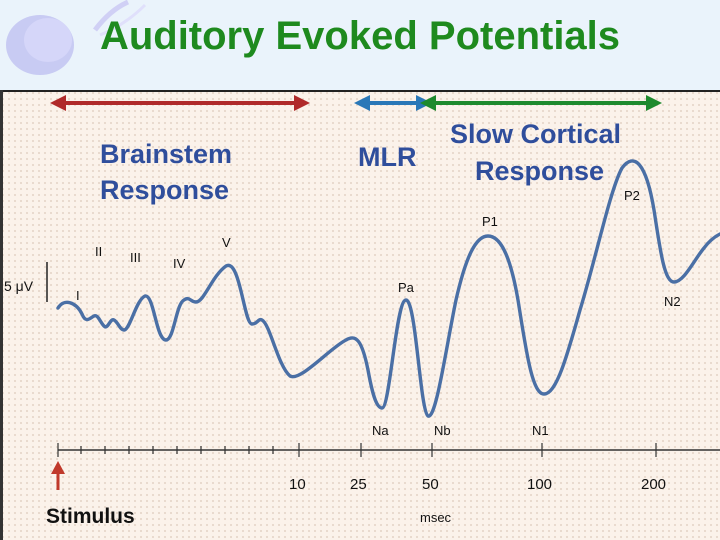  Describe the element at coordinates (672, 301) in the screenshot. I see `peak-label-N2: N2` at that location.